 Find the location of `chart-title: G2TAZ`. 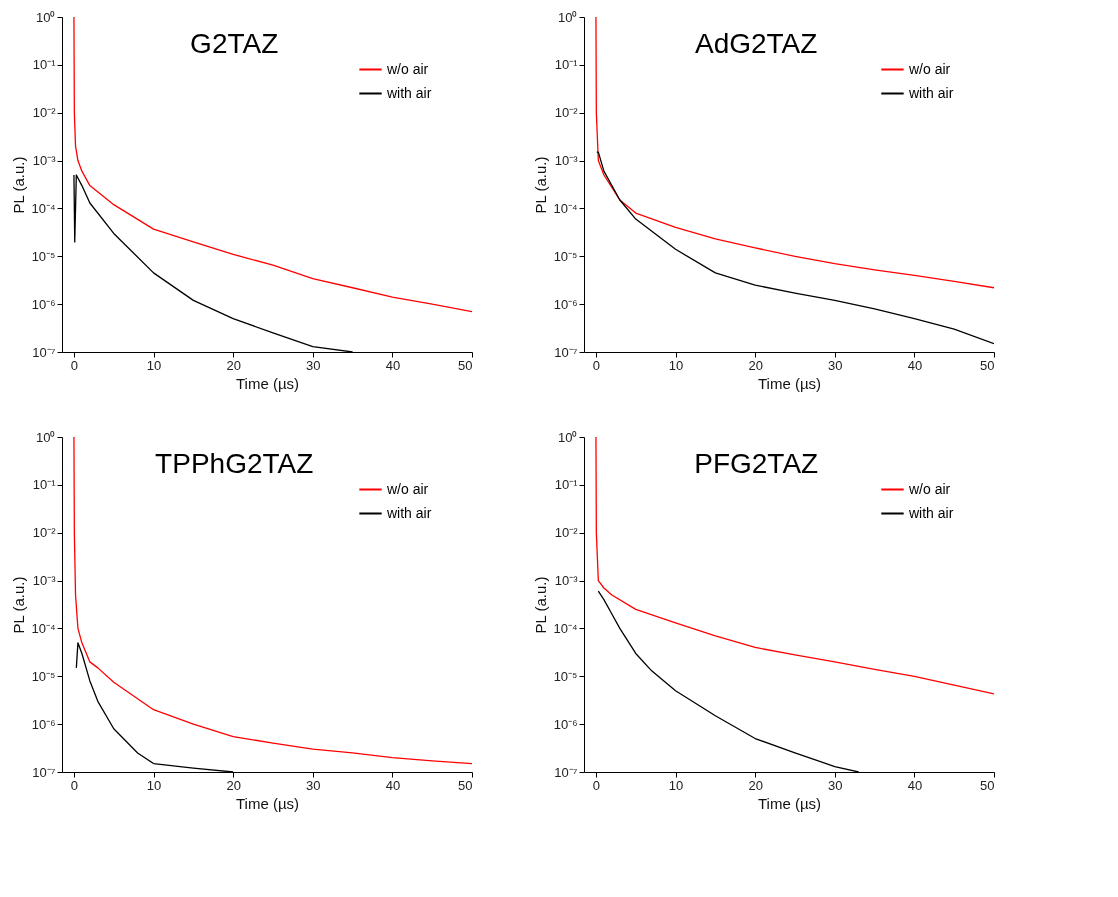

chart-title: G2TAZ is located at coordinates (234, 43).